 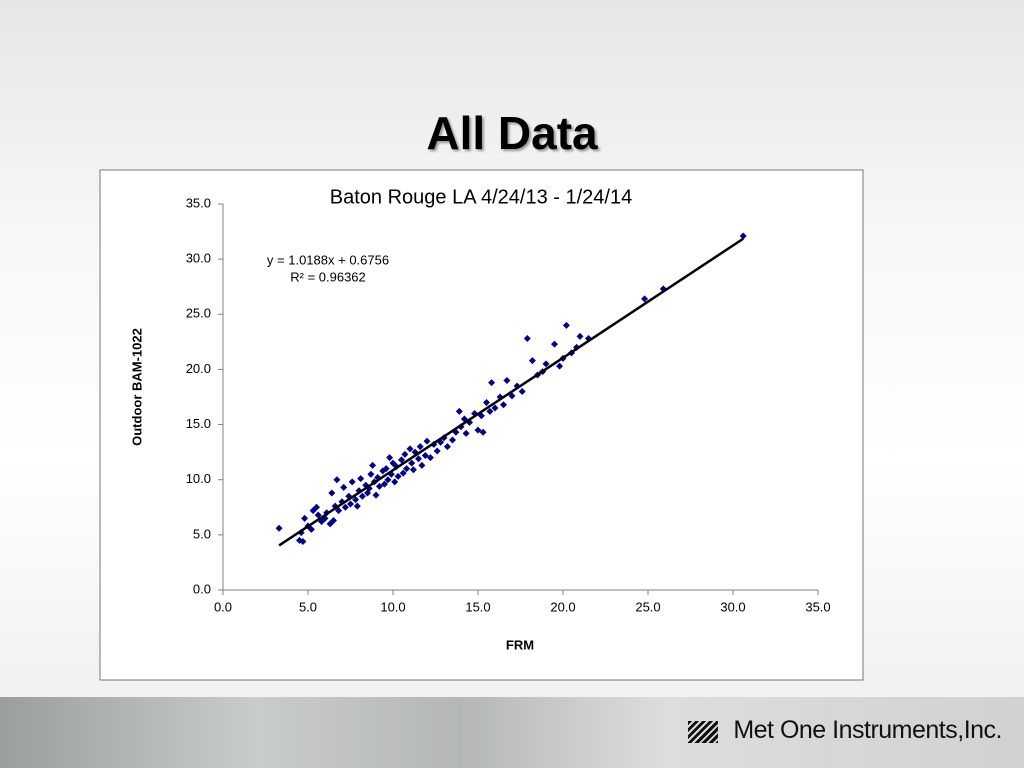 I want to click on y-tick-label: 25.0, so click(x=198, y=313).